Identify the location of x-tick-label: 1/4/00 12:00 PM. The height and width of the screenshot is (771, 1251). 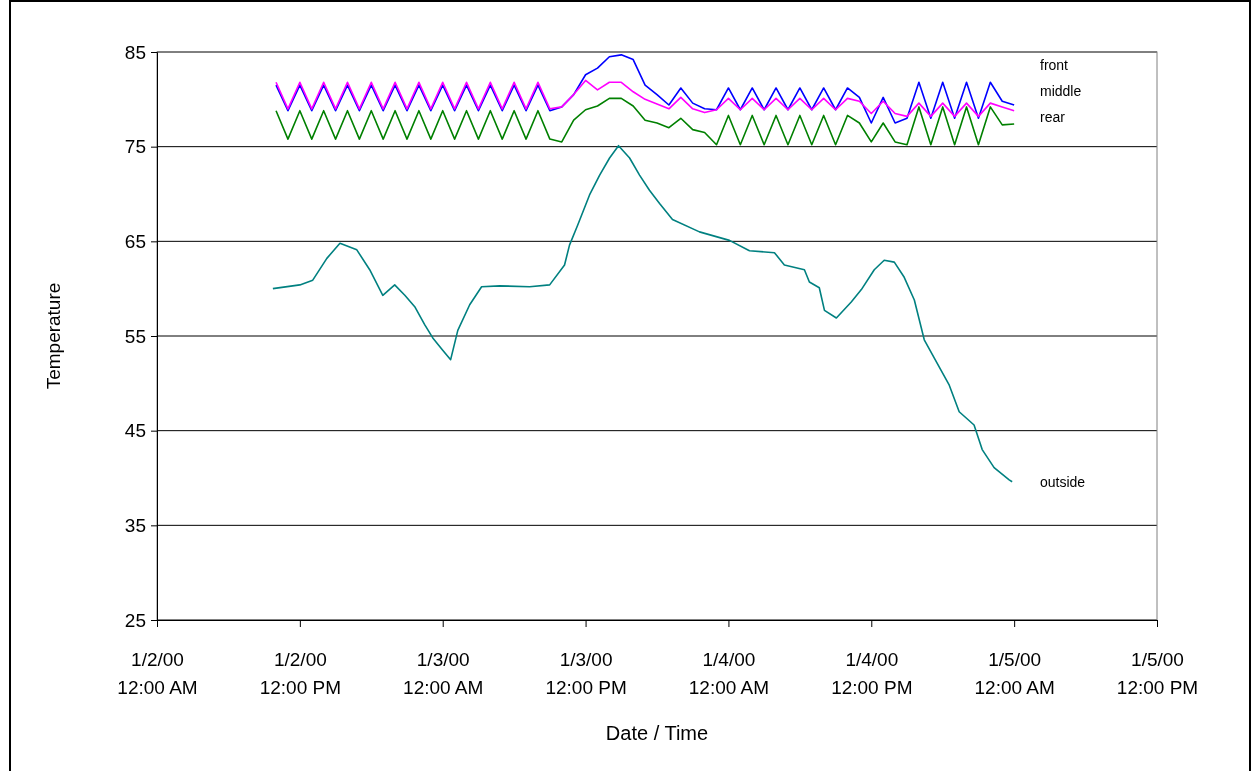
(872, 673).